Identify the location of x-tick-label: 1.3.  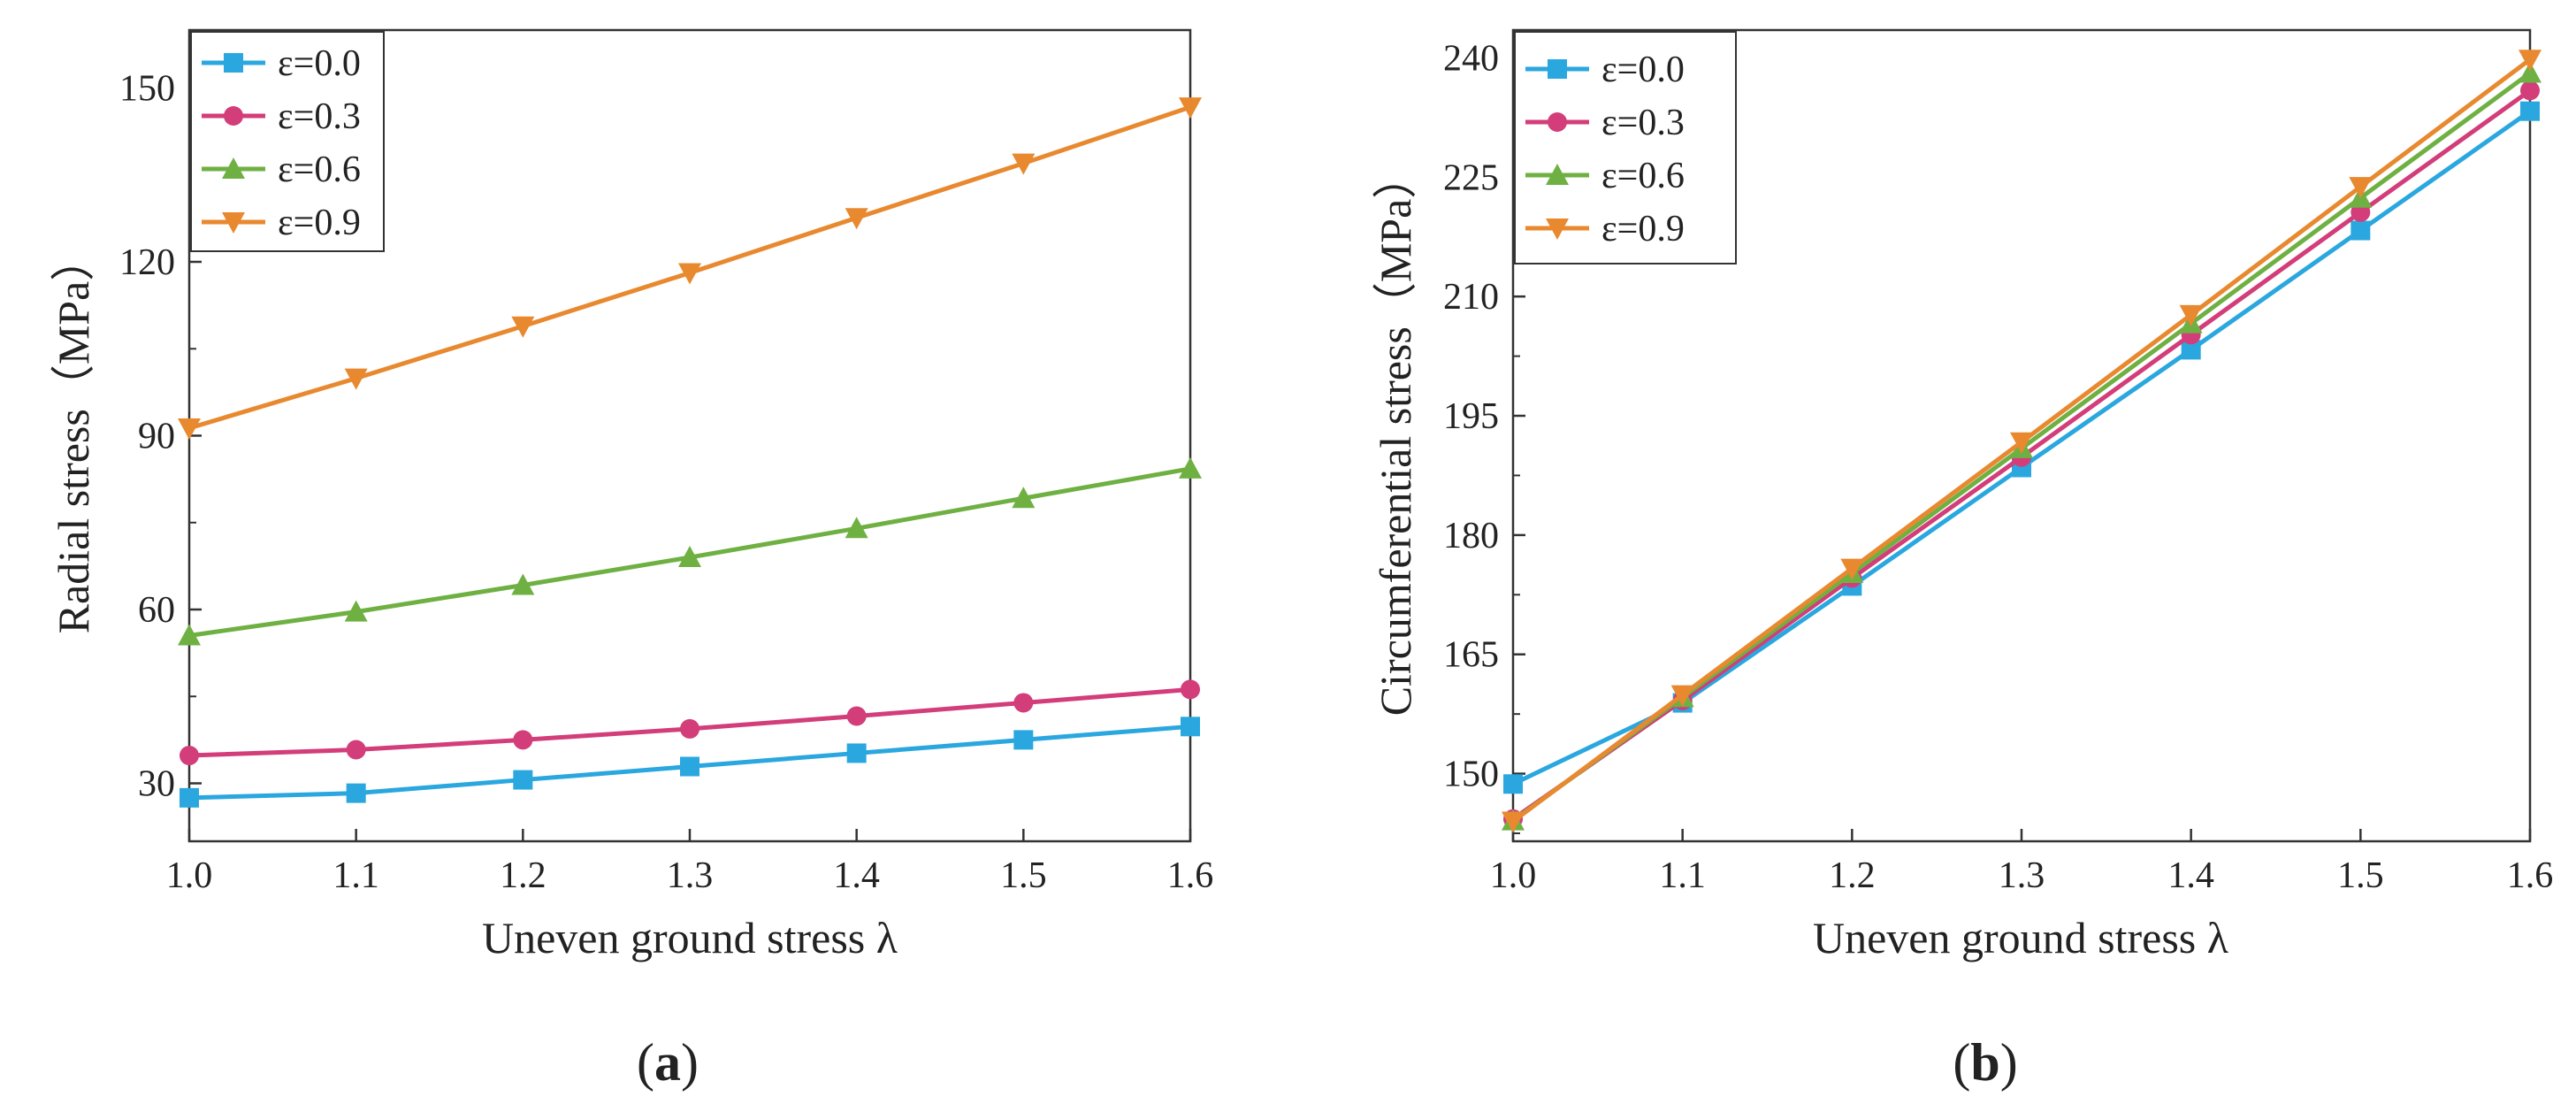
(690, 875).